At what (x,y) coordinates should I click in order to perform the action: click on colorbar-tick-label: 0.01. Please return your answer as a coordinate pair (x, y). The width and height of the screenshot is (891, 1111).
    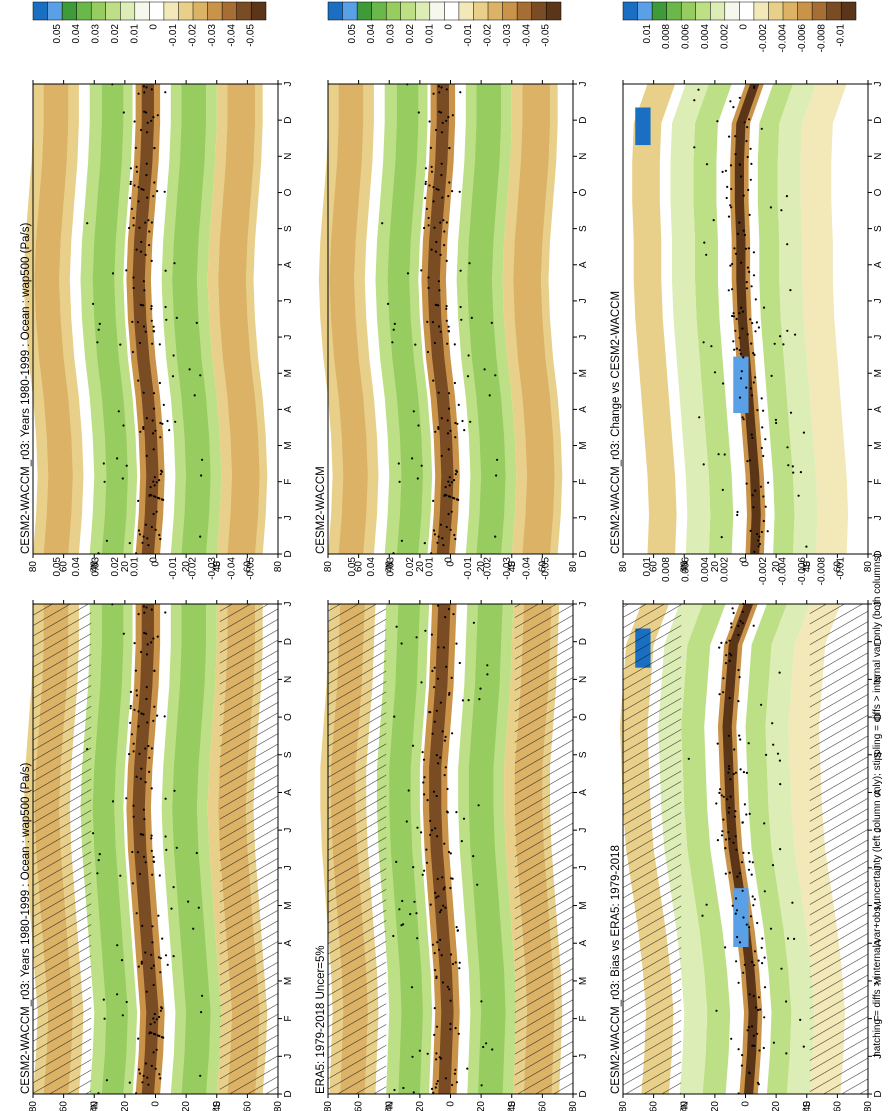
    Looking at the image, I should click on (429, 567).